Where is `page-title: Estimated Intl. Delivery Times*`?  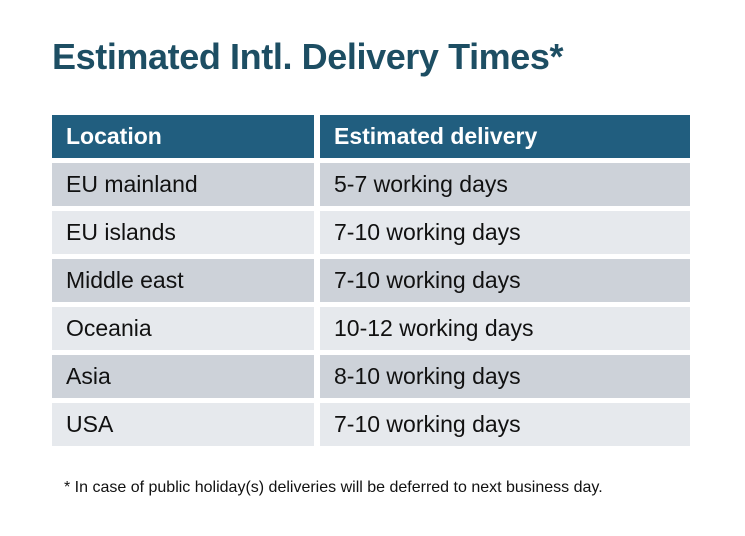
page-title: Estimated Intl. Delivery Times* is located at coordinates (308, 56).